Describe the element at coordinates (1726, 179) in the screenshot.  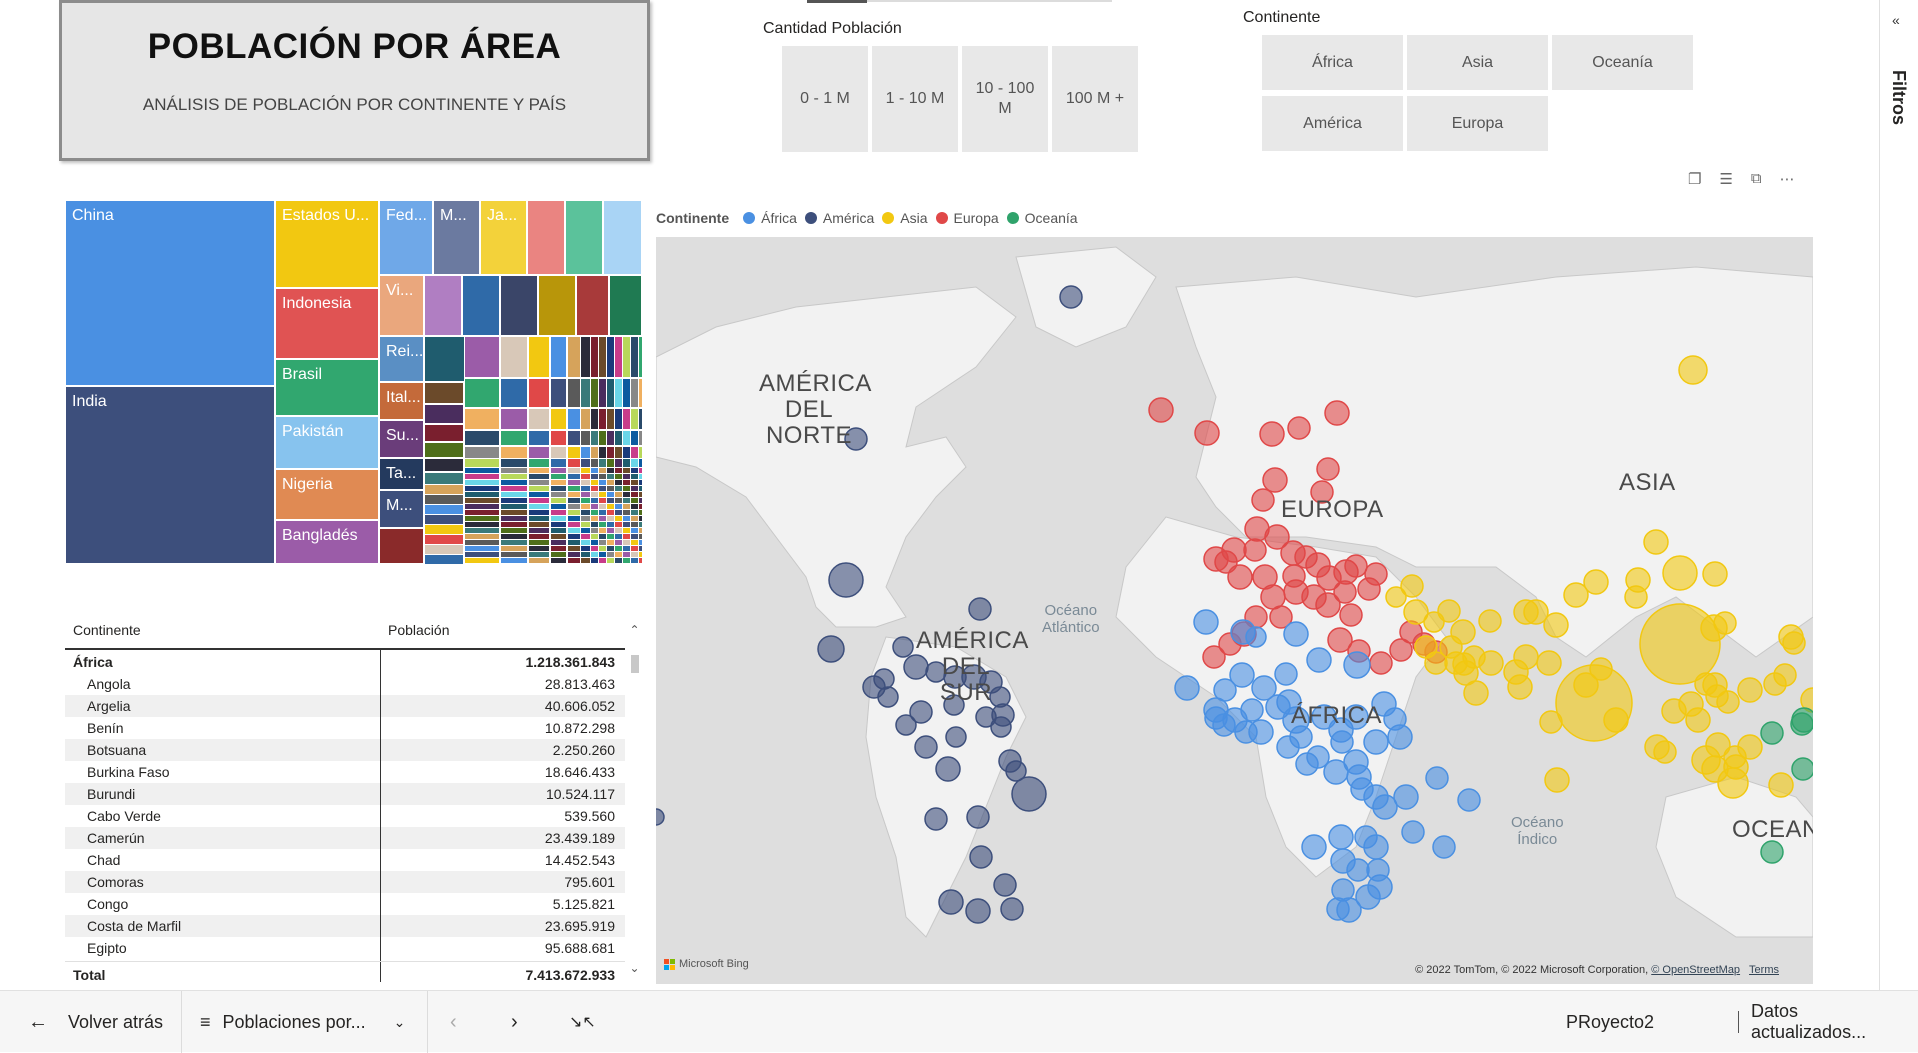
I see `filter-icon: ☰` at that location.